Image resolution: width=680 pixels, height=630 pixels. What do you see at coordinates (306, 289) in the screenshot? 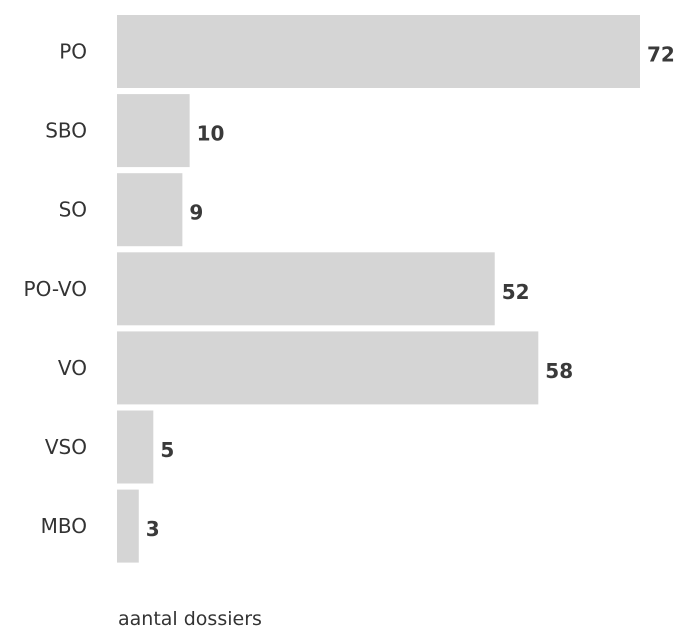
I see `bar-po-vo` at bounding box center [306, 289].